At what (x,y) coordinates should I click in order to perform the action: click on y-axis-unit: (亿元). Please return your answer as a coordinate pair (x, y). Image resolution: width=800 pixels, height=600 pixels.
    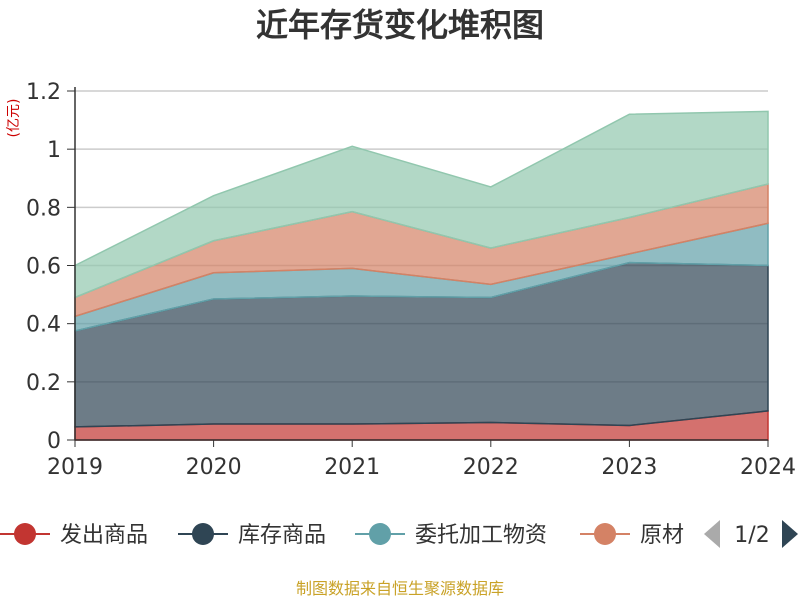
    Looking at the image, I should click on (14, 118).